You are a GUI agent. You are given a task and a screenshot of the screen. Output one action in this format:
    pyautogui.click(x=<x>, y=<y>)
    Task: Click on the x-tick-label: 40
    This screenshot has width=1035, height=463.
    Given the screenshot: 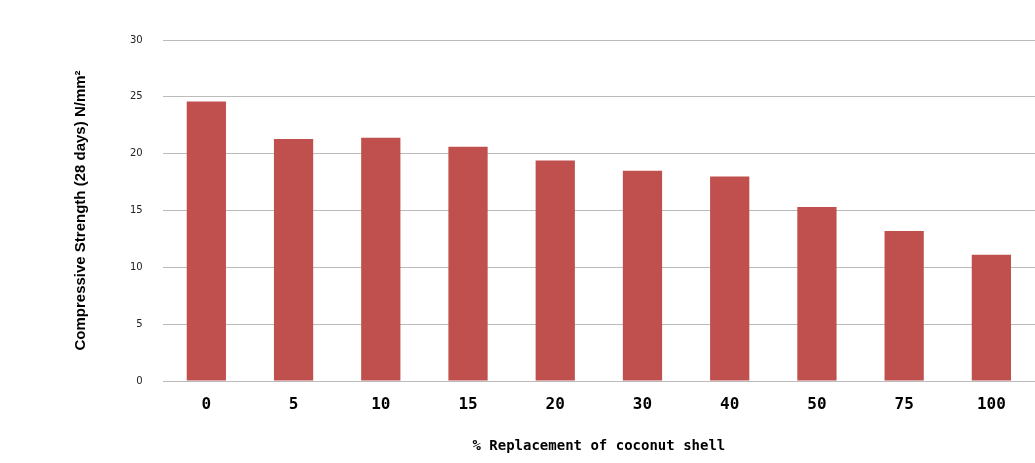 What is the action you would take?
    pyautogui.click(x=730, y=403)
    